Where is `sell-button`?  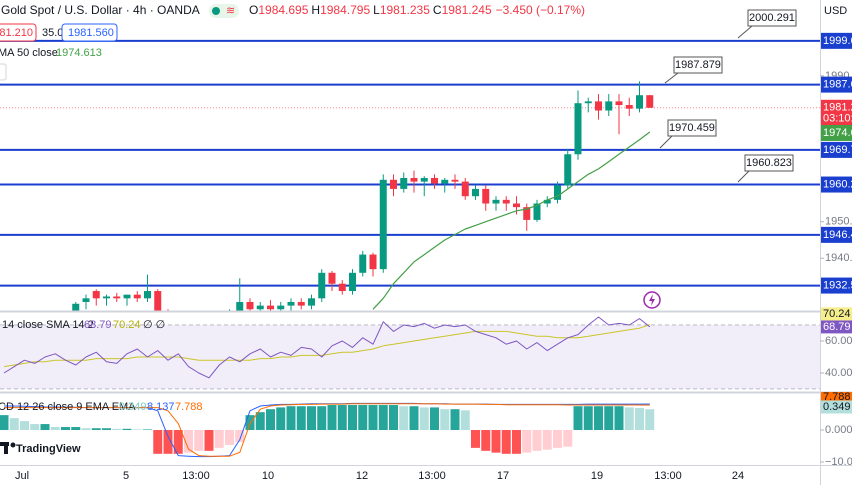
sell-button is located at coordinates (18, 32).